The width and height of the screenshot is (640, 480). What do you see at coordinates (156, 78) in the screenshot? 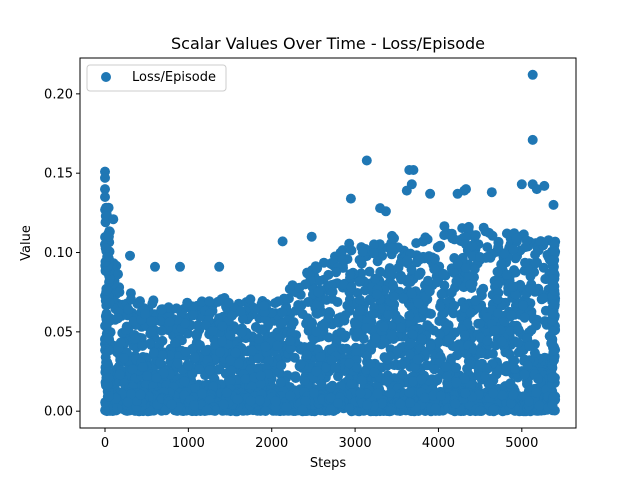
I see `legend: Loss/Episode` at bounding box center [156, 78].